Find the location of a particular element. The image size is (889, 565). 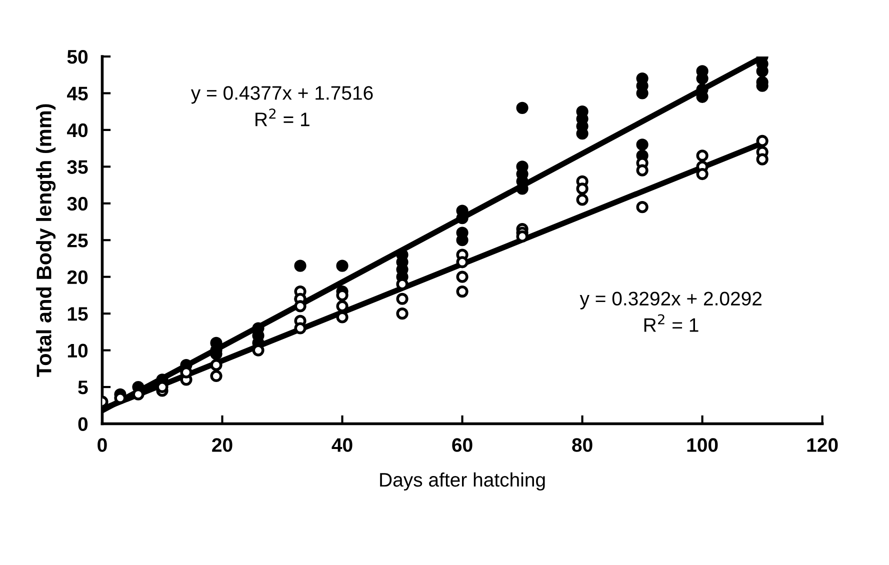

y-tick-label: 45 is located at coordinates (77, 93).